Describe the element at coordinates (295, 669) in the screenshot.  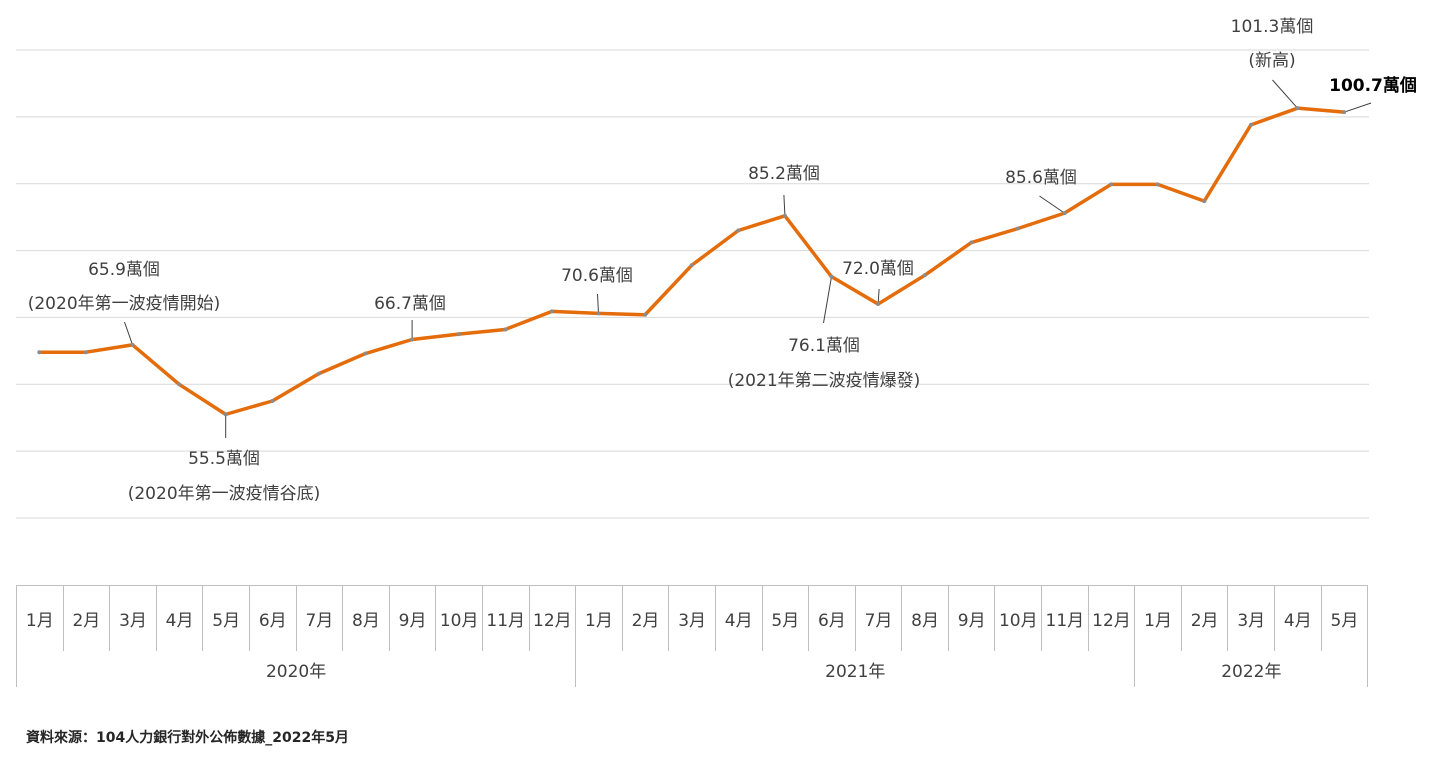
I see `x-axis-year-label: 2020年` at that location.